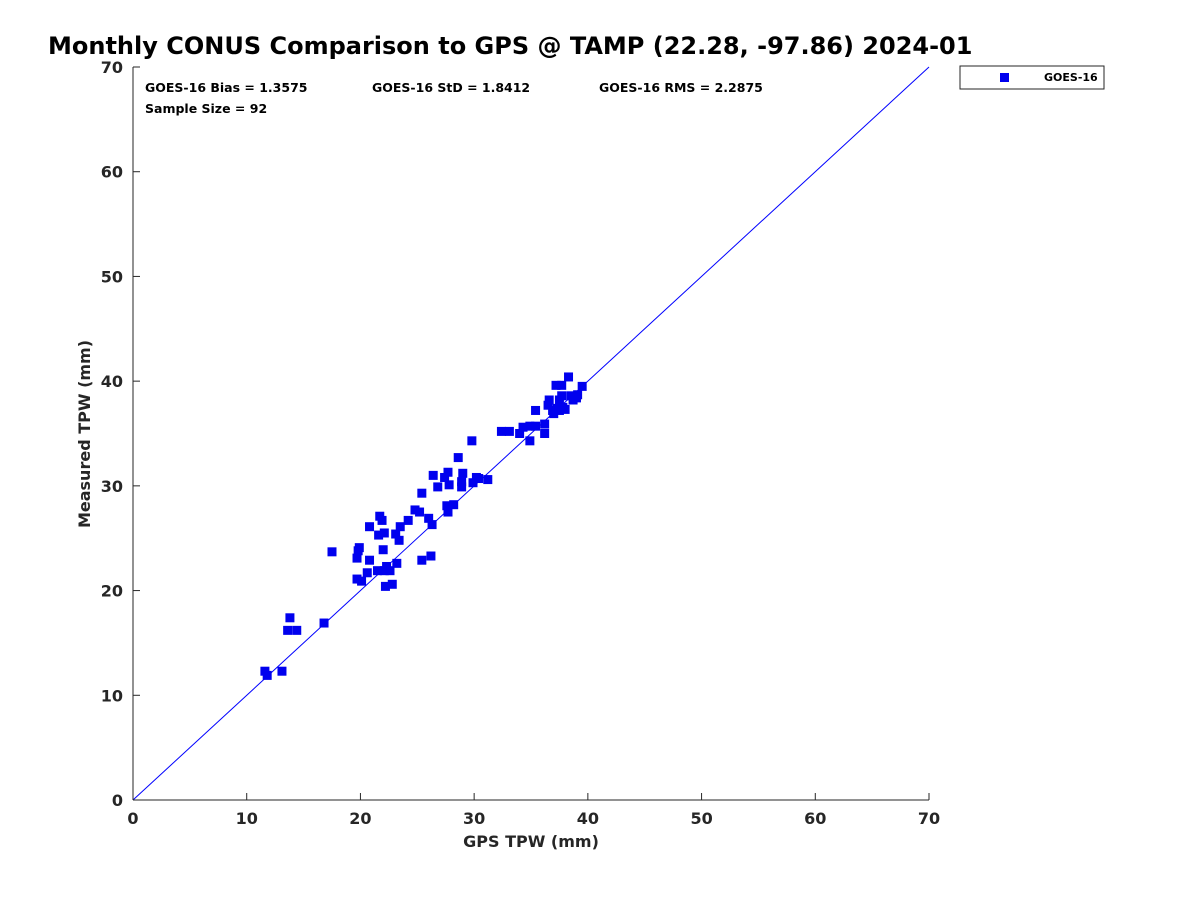 The image size is (1200, 900). Describe the element at coordinates (681, 87) in the screenshot. I see `rms-stat: GOES-16 RMS = 2.2875` at that location.